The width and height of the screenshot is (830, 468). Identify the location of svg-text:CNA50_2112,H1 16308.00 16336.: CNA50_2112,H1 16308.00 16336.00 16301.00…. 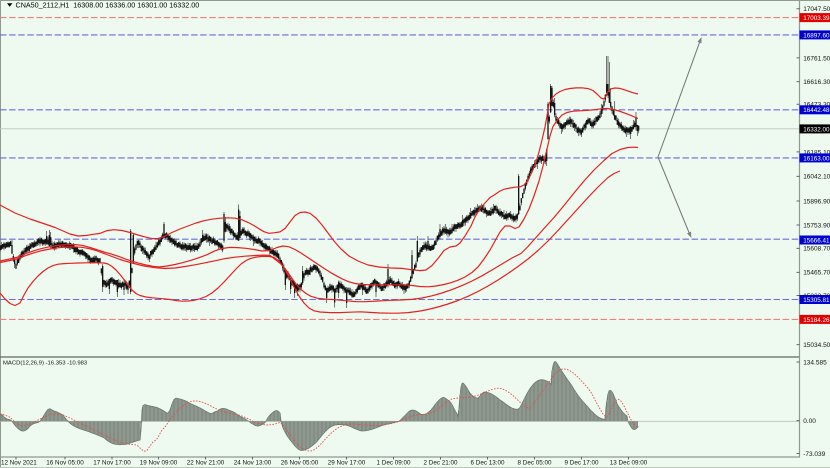
(108, 5).